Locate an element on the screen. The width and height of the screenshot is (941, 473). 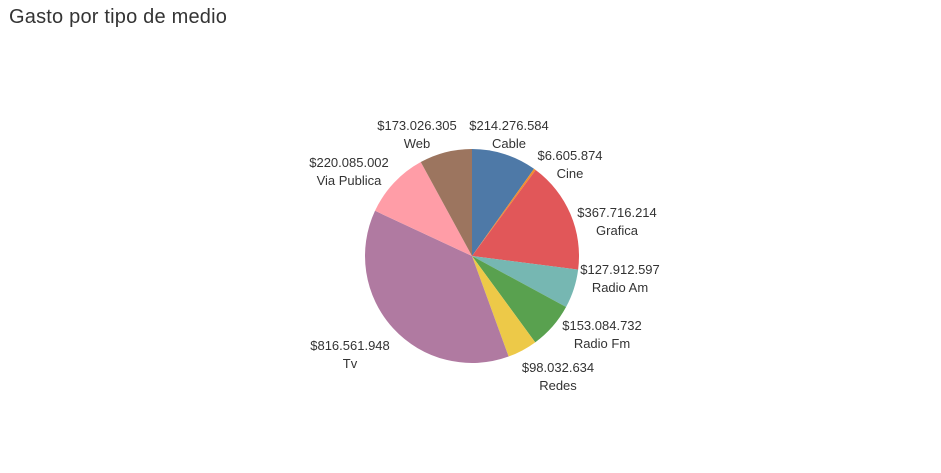
pie-slice-radio-am is located at coordinates (525, 282).